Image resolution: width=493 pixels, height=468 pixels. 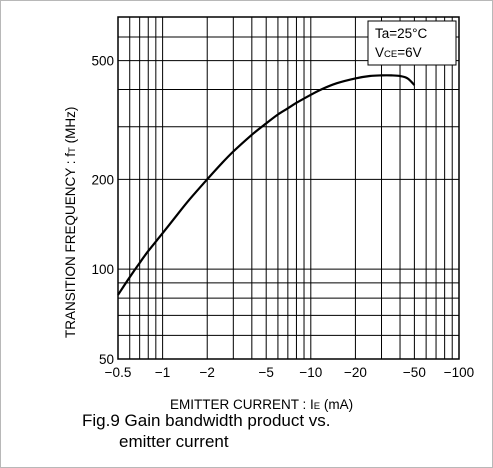 I want to click on y-axis-label: TRANSITION FREQUENCY : fT (MHz), so click(x=70, y=222).